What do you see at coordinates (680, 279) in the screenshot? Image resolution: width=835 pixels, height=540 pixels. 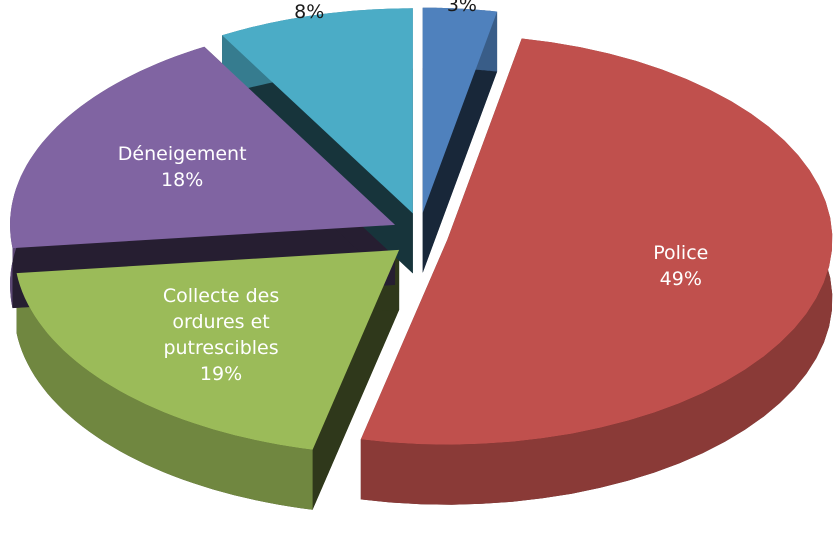 I see `label-value: 49%` at bounding box center [680, 279].